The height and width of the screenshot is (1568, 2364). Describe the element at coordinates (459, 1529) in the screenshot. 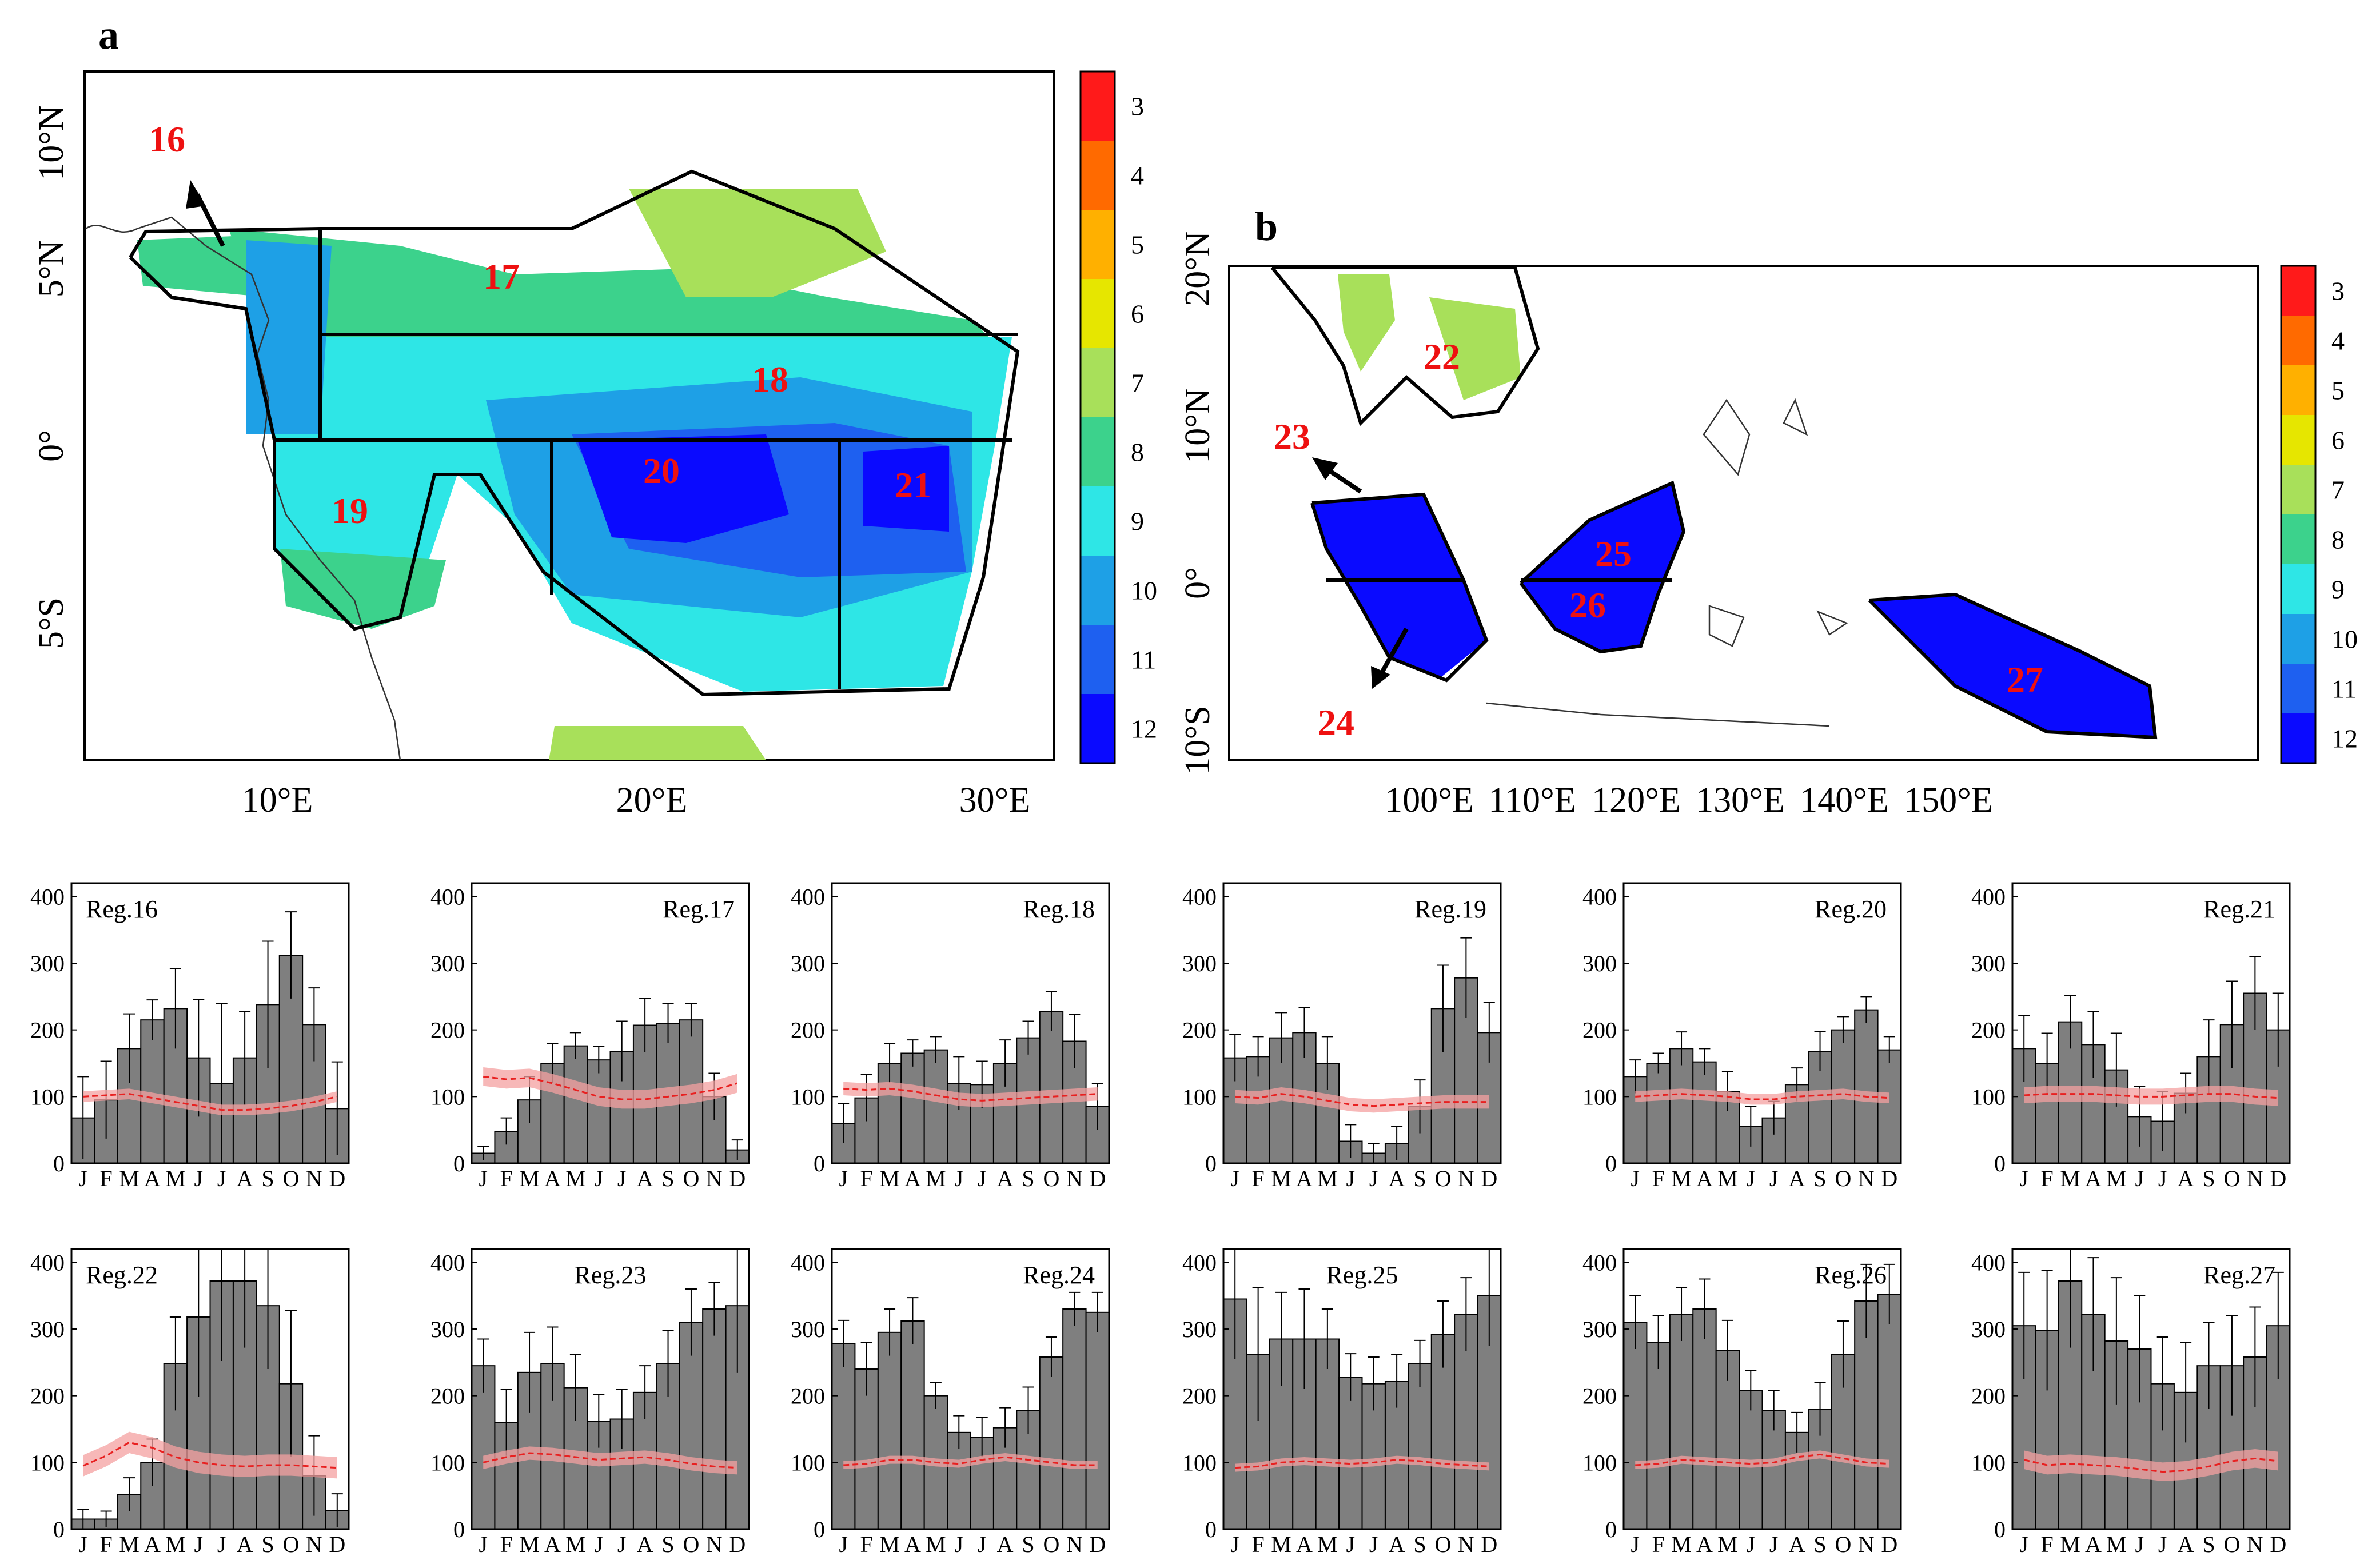

I see `chart-reg-23-ytick-0: 0` at that location.